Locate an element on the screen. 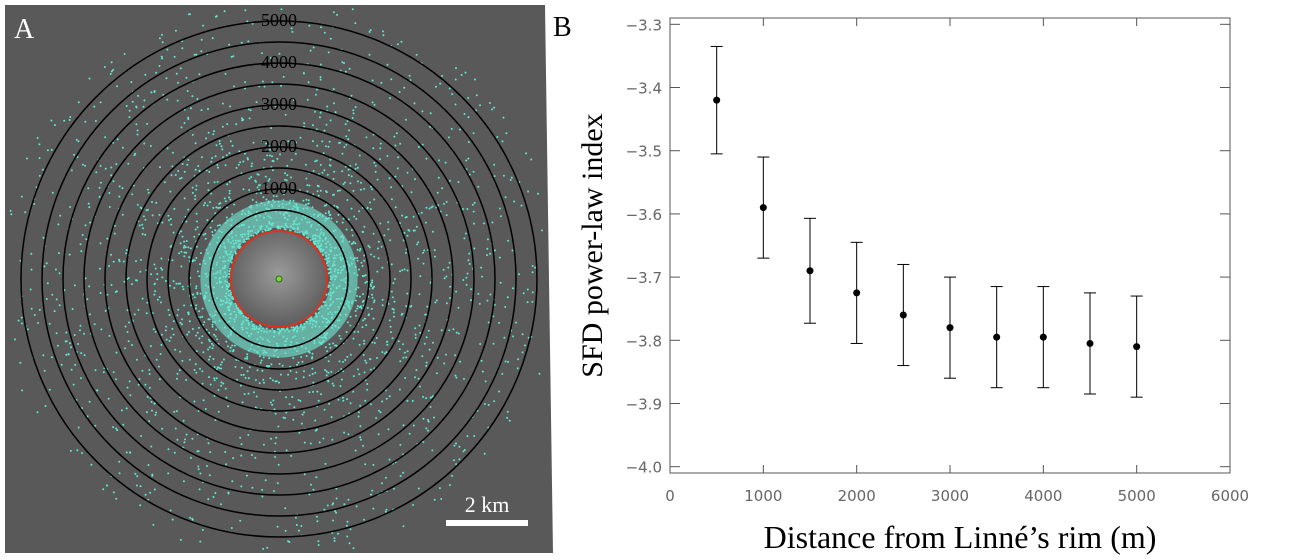  data-point is located at coordinates (997, 337).